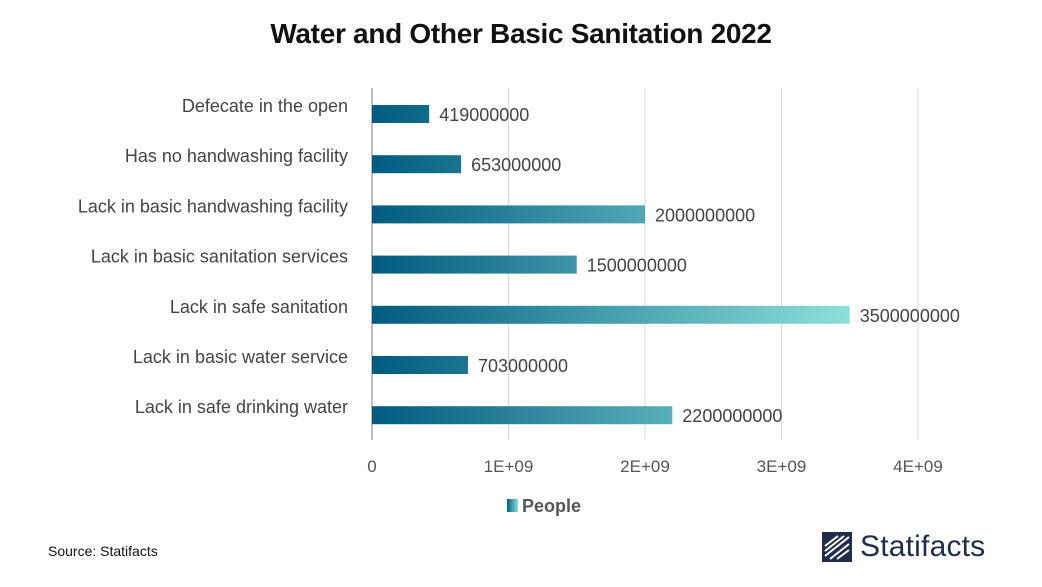  What do you see at coordinates (521, 33) in the screenshot?
I see `chart-title: Water and Other Basic Sanitation 2022` at bounding box center [521, 33].